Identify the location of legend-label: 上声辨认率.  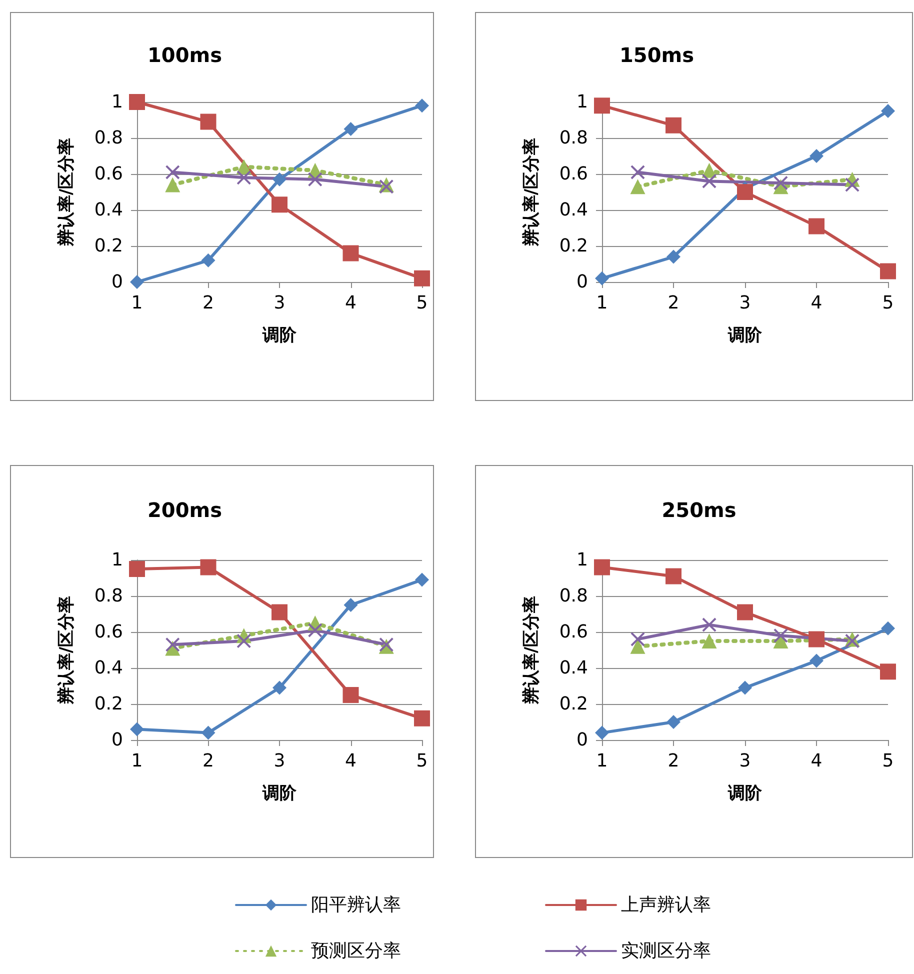
(666, 905).